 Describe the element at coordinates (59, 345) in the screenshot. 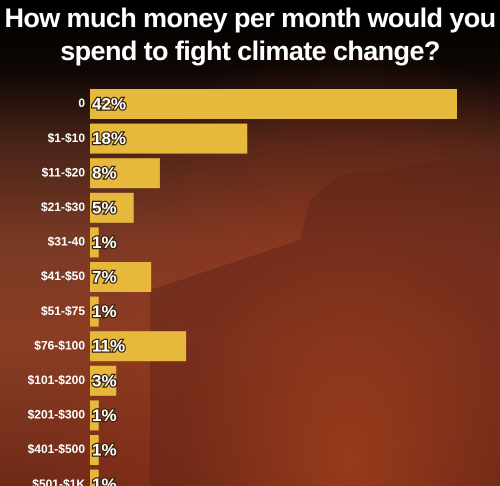

I see `category-label: $76-$100` at that location.